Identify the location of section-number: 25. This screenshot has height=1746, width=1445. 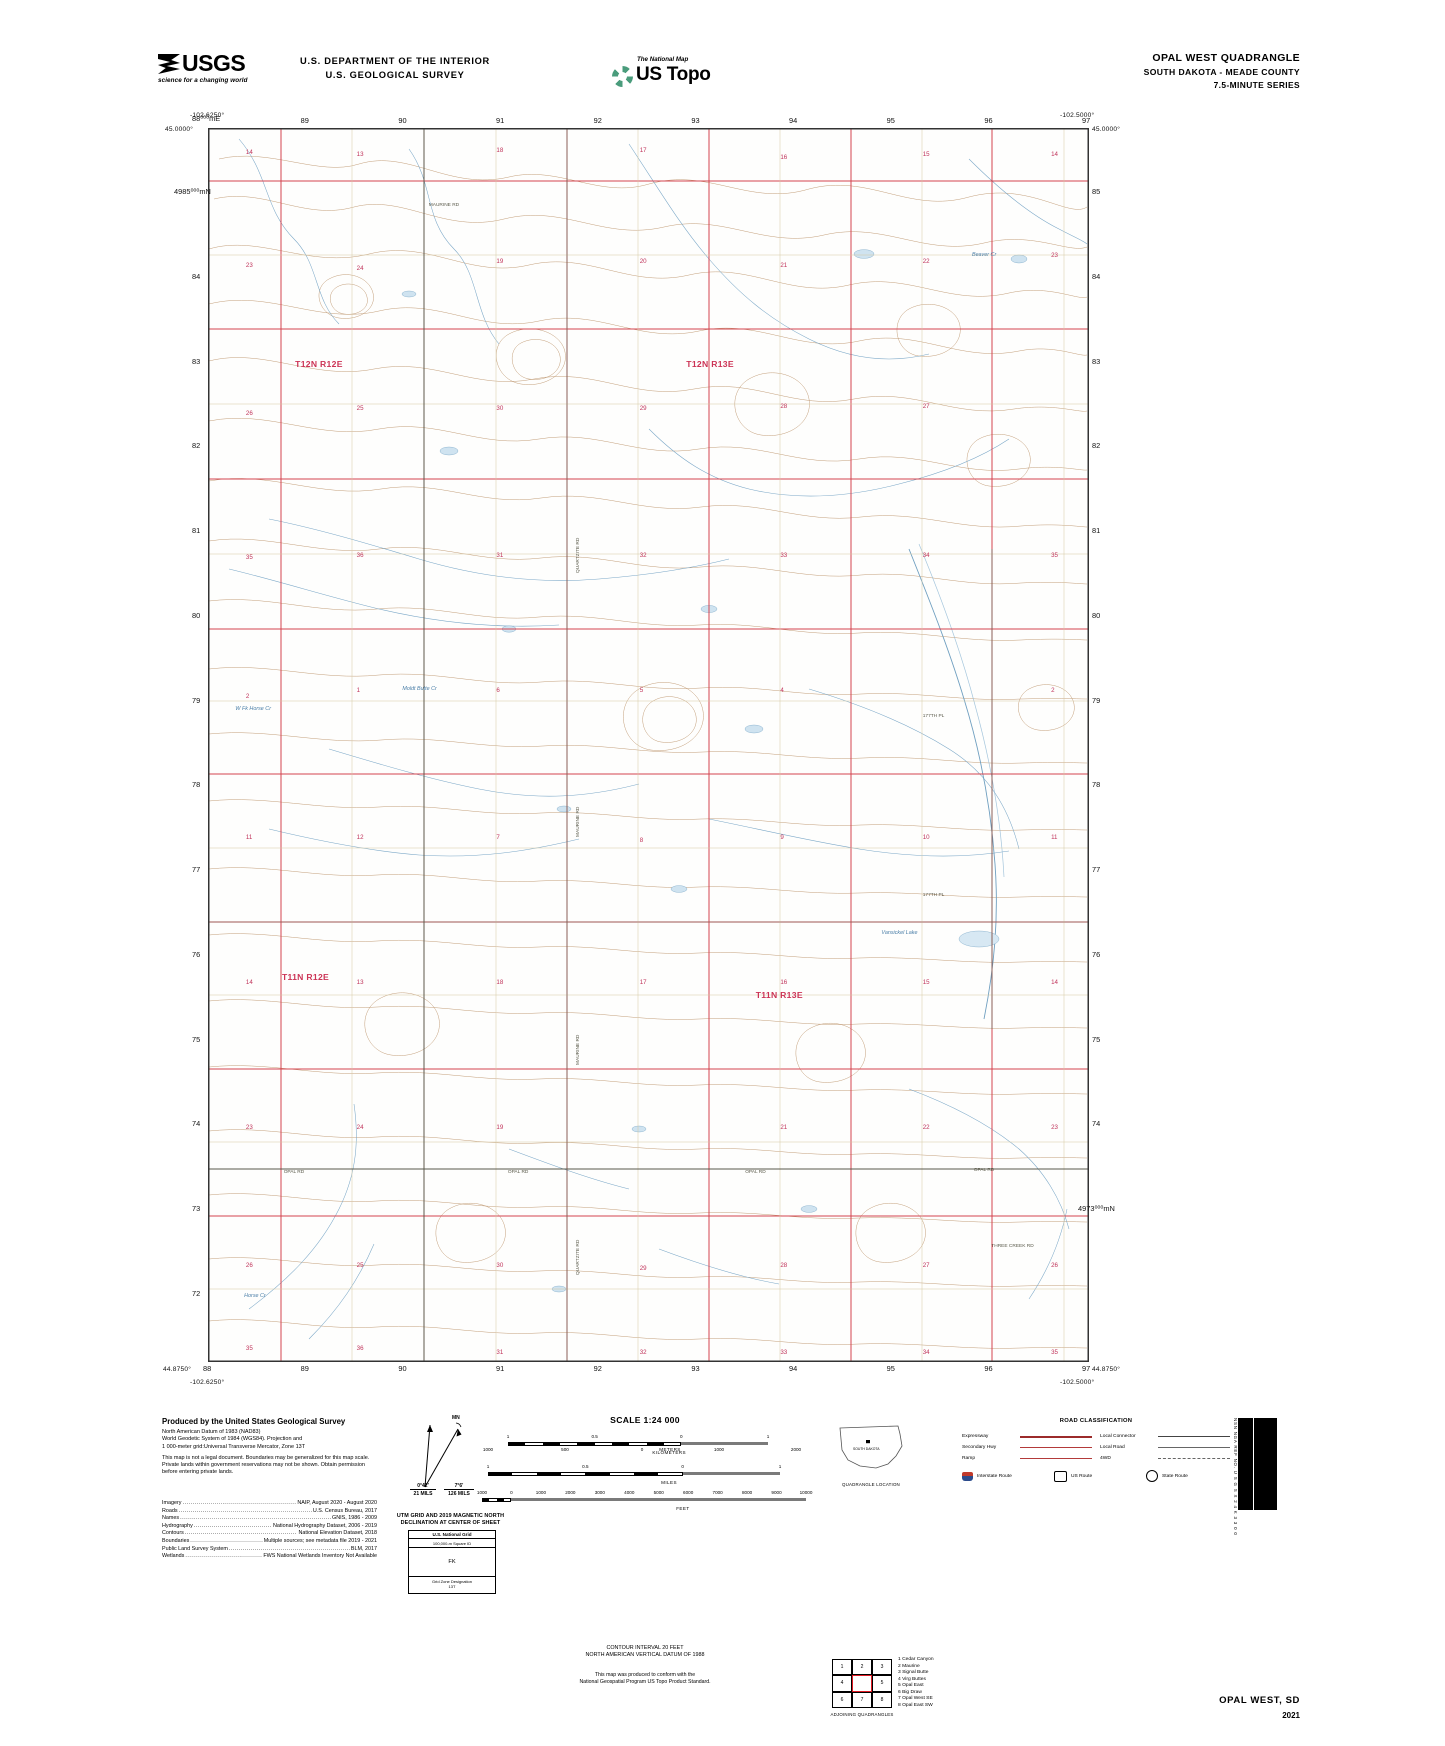
(360, 408).